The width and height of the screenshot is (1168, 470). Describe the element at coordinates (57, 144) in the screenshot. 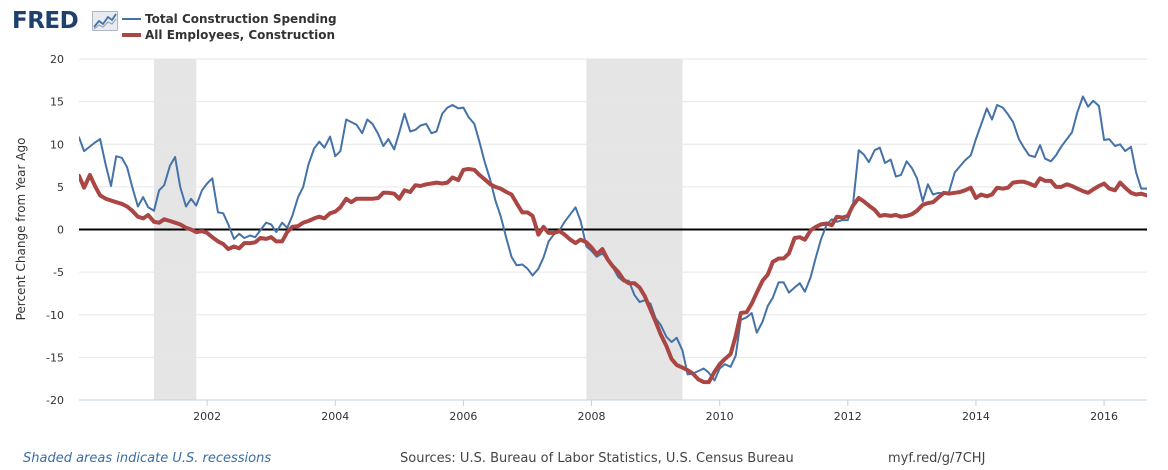

I see `y-tick-label: 10` at that location.